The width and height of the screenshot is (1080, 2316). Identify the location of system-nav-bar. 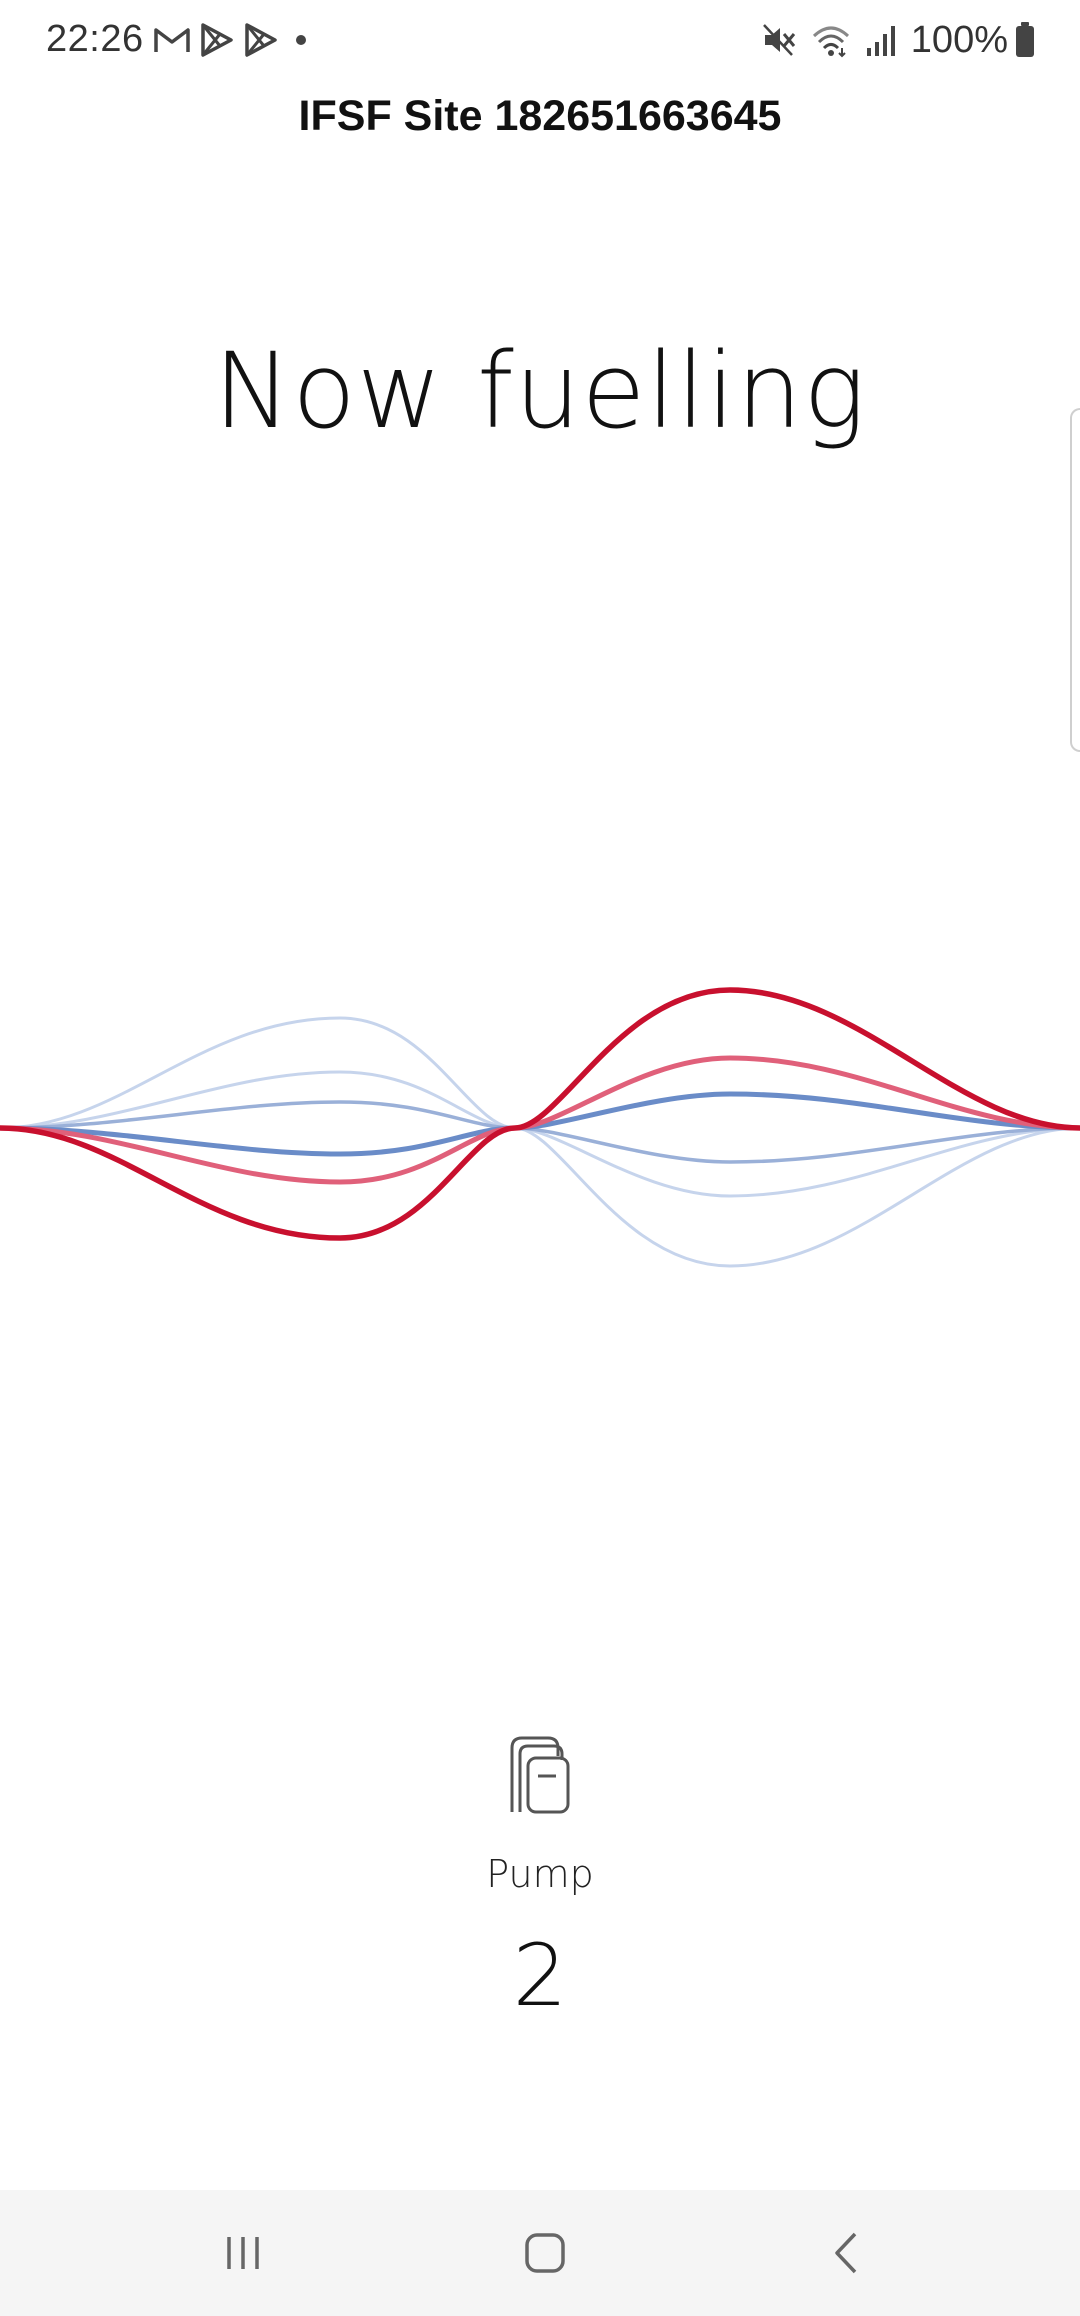
(540, 2253).